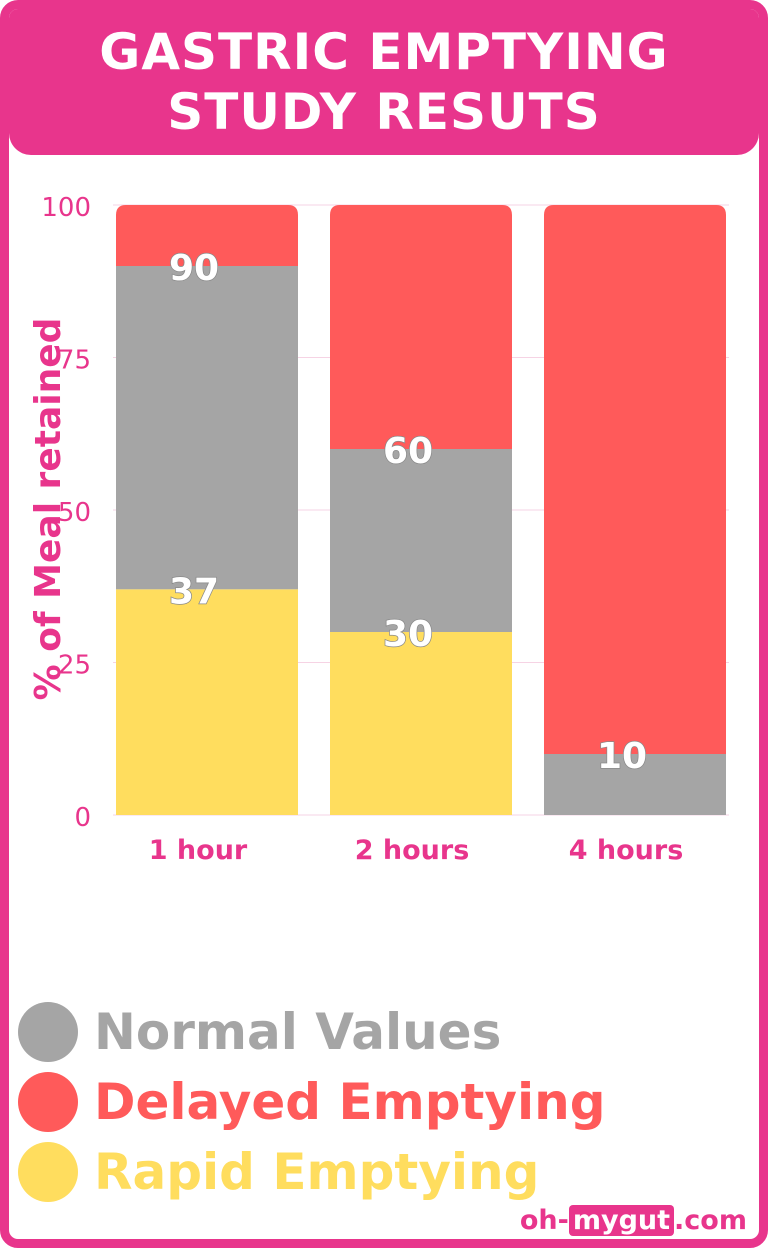 The width and height of the screenshot is (768, 1248). Describe the element at coordinates (74, 361) in the screenshot. I see `y-tick-label: 75` at that location.